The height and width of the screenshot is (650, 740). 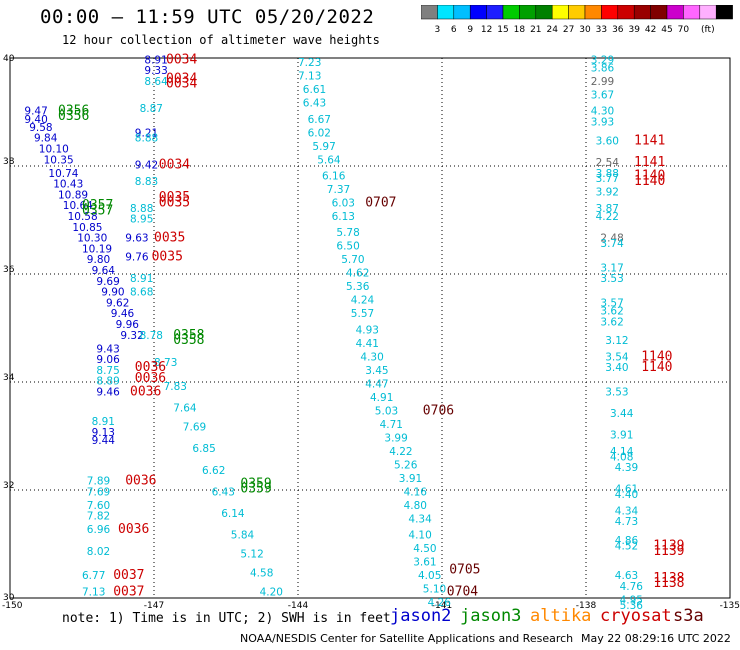 What do you see at coordinates (97, 211) in the screenshot?
I see `pass-time-label: 0357` at bounding box center [97, 211].